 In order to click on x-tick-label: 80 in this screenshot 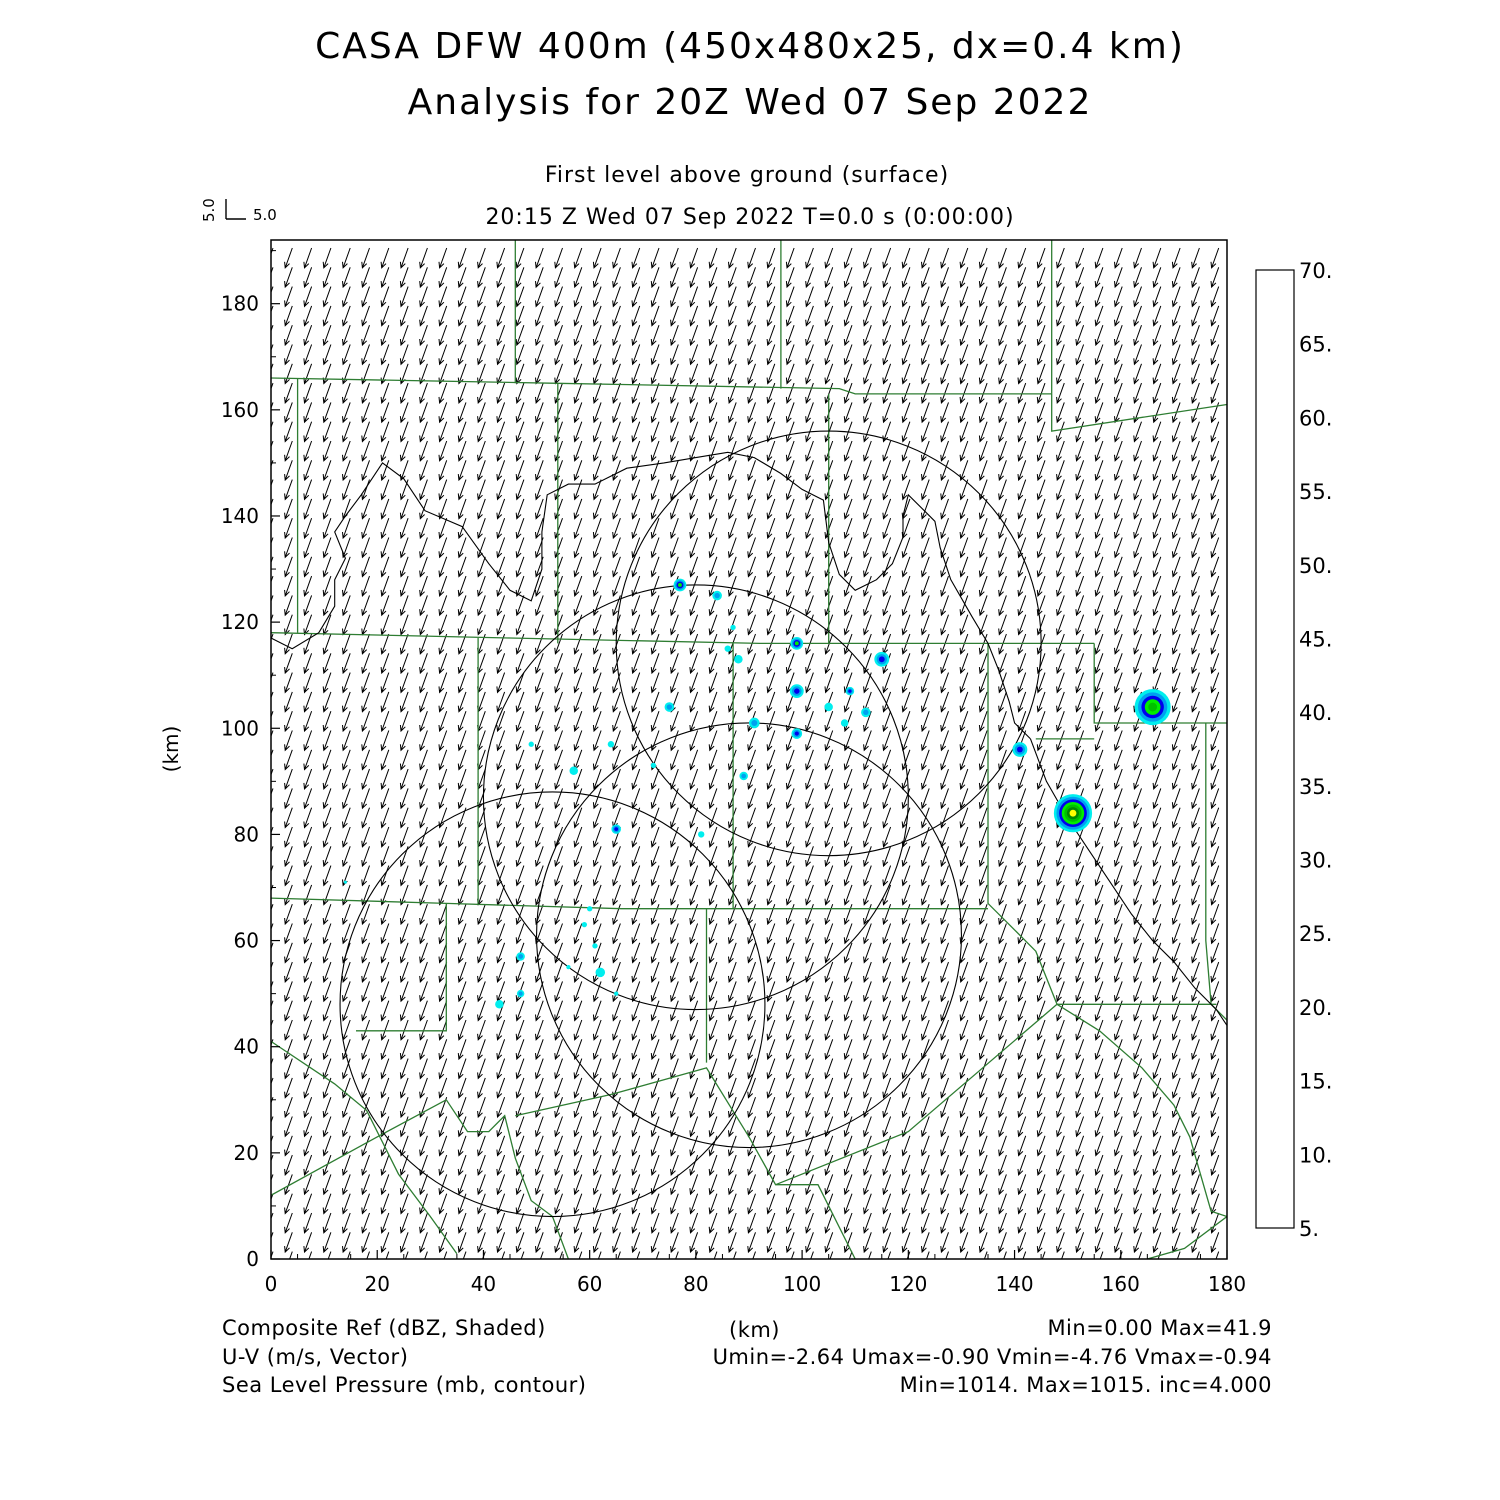, I will do `click(695, 1284)`.